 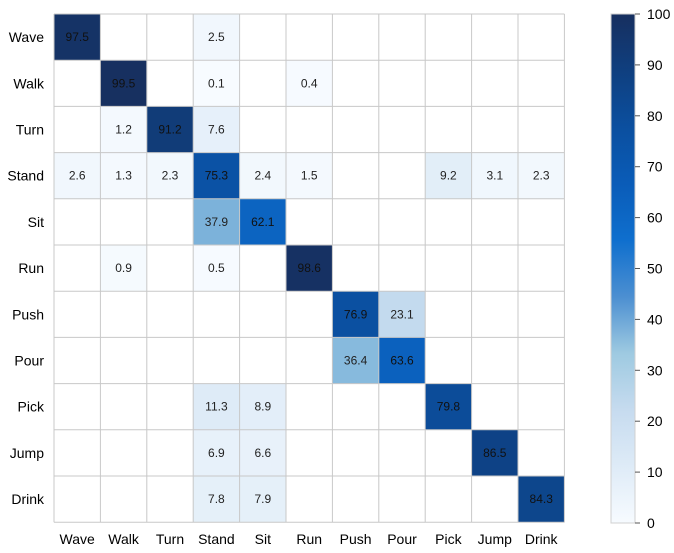 I want to click on colorbar-tick-label: 40, so click(x=655, y=319).